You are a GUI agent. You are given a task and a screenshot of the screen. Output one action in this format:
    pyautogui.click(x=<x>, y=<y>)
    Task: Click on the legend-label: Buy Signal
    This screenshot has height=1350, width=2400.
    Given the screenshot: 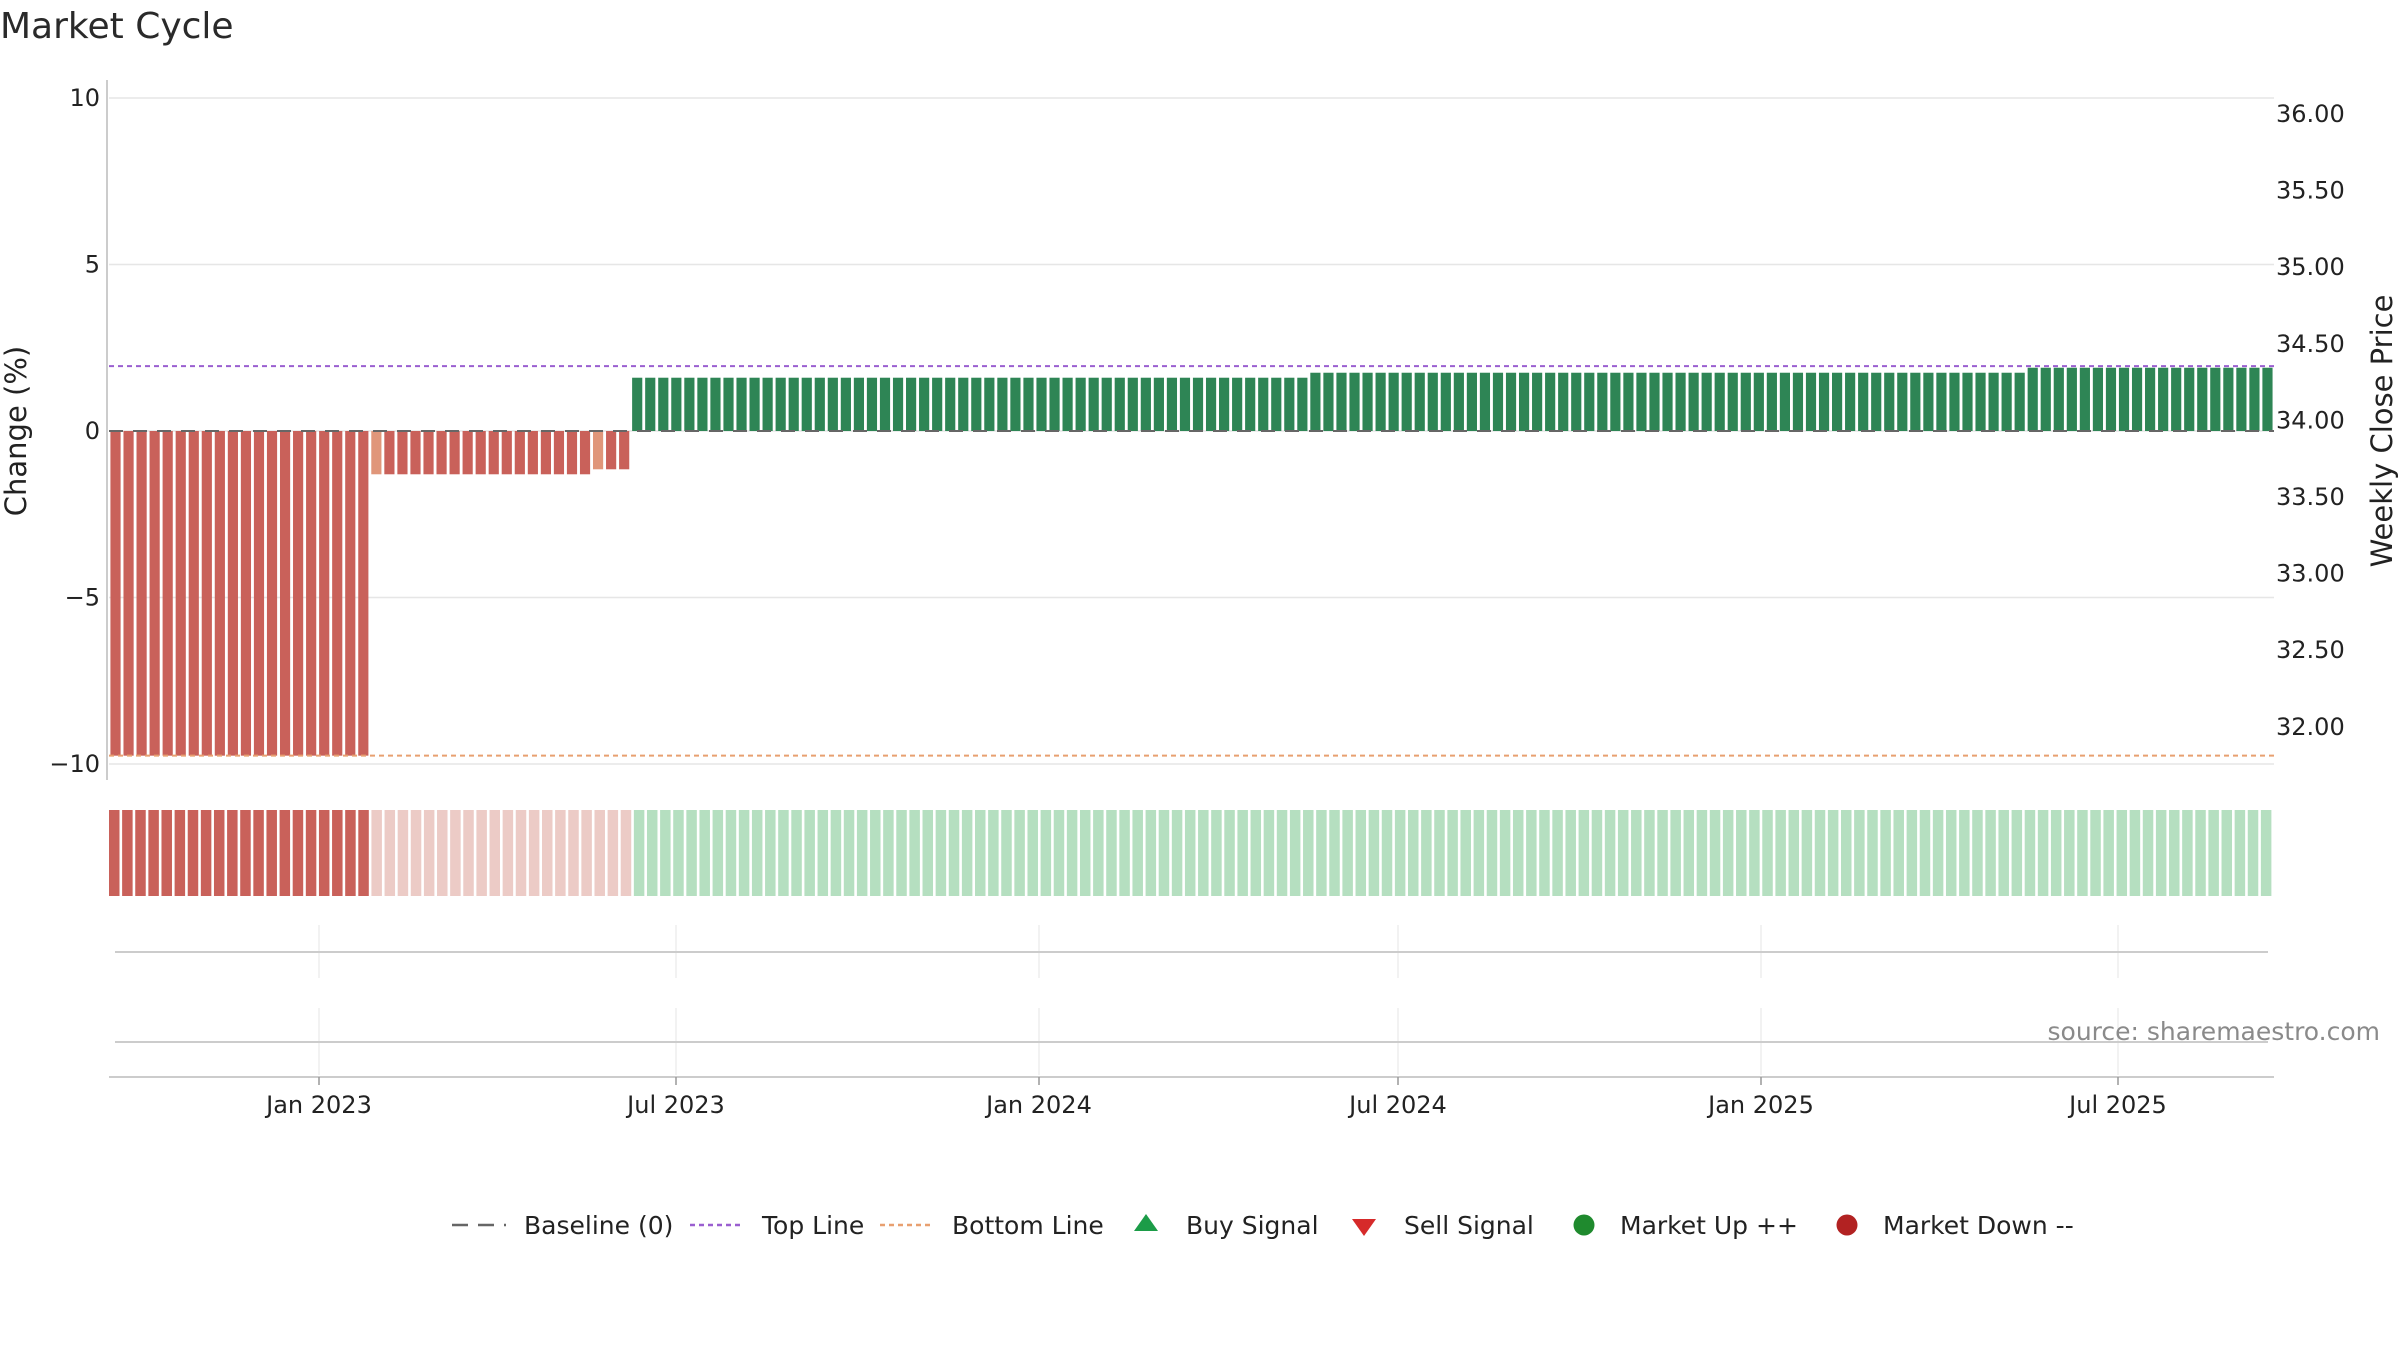 What is the action you would take?
    pyautogui.click(x=1252, y=1225)
    